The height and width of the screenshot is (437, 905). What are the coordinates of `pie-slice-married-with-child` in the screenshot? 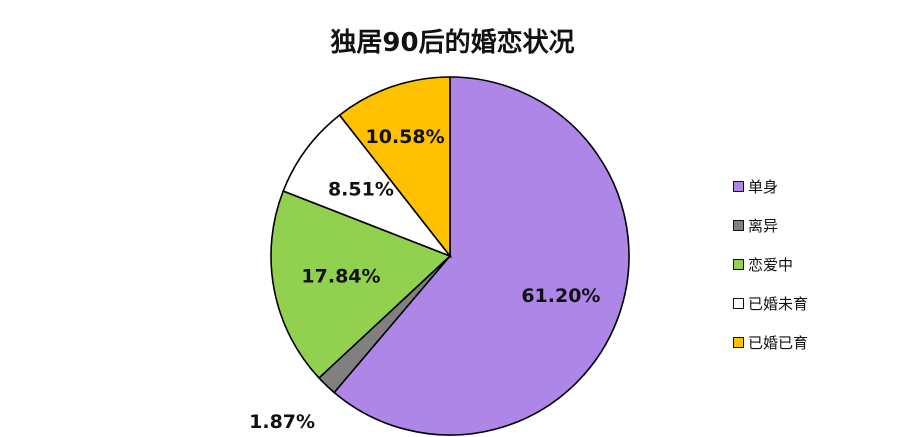 It's located at (394, 167).